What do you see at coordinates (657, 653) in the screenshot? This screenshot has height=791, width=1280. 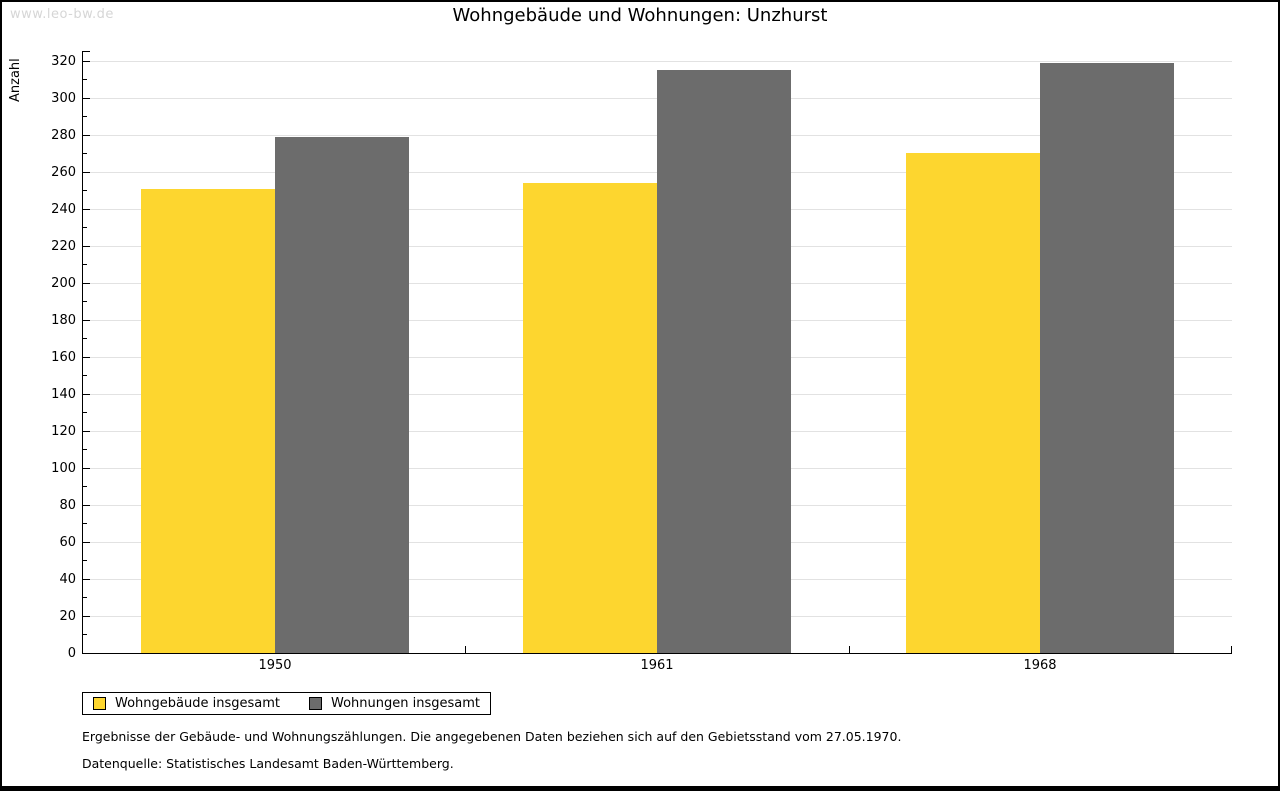 I see `x-axis-line` at bounding box center [657, 653].